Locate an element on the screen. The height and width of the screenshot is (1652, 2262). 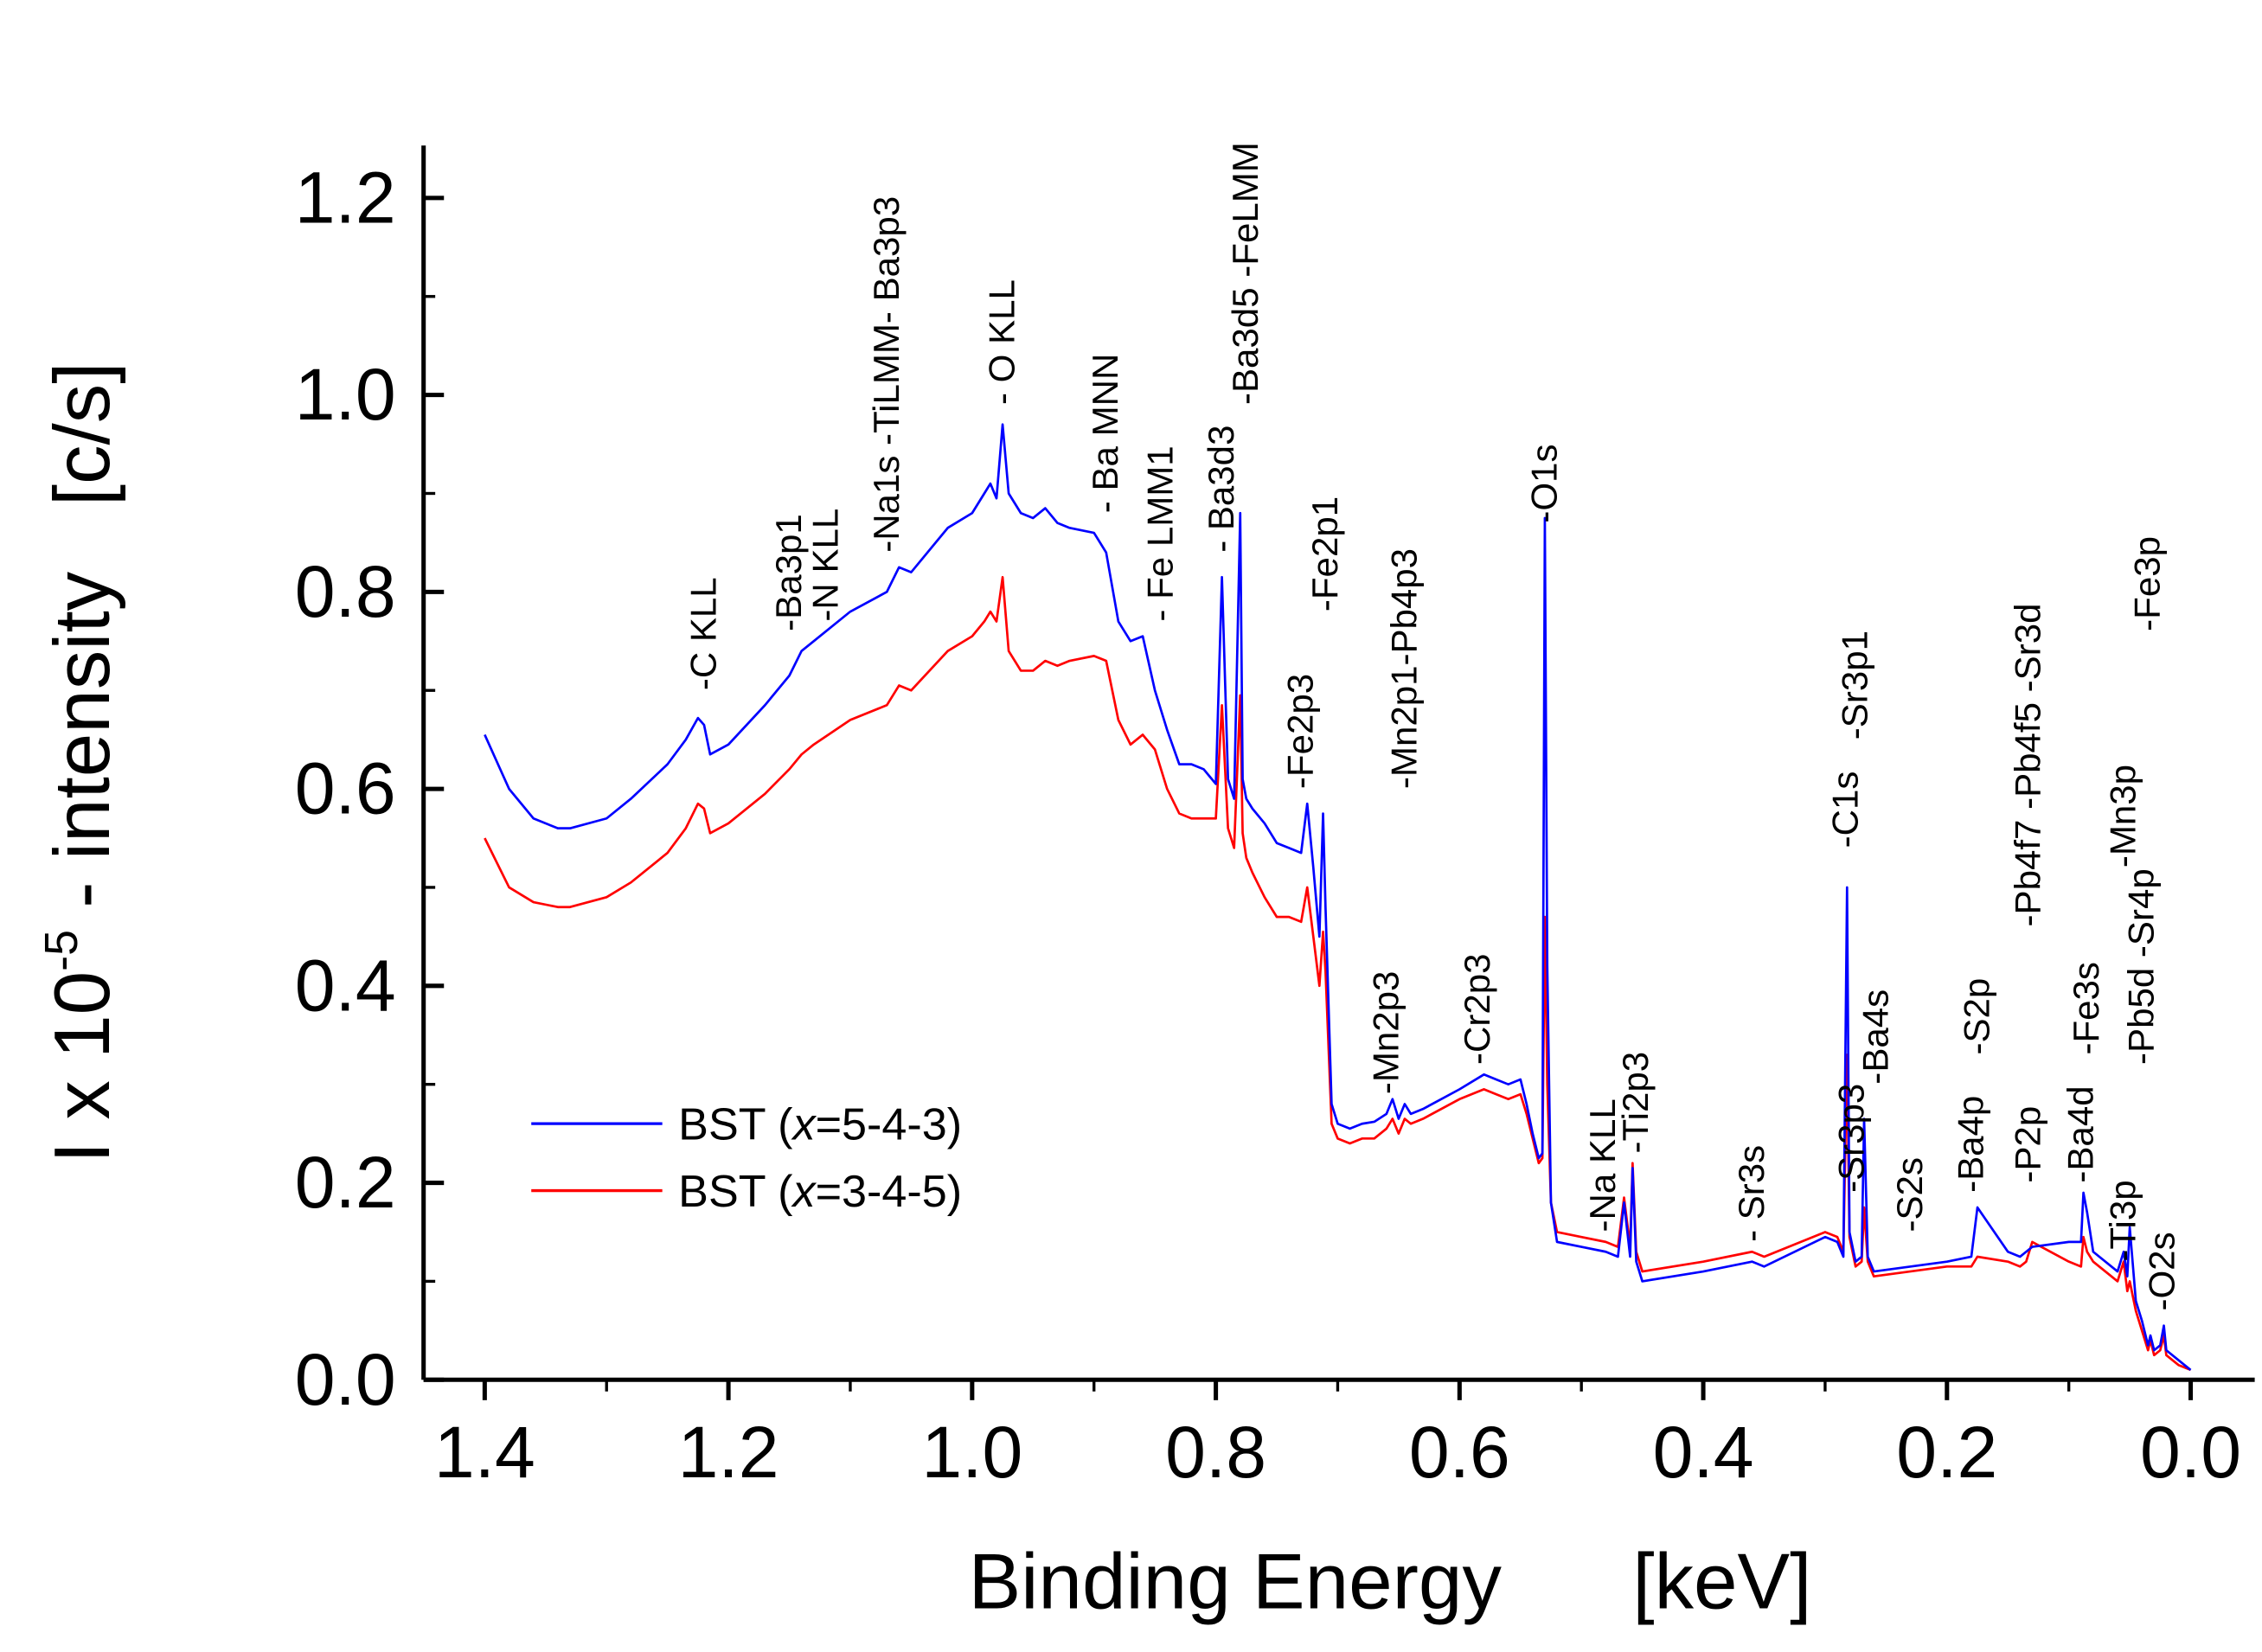
legend-label-blue-prefix: BST ( is located at coordinates (736, 1125).